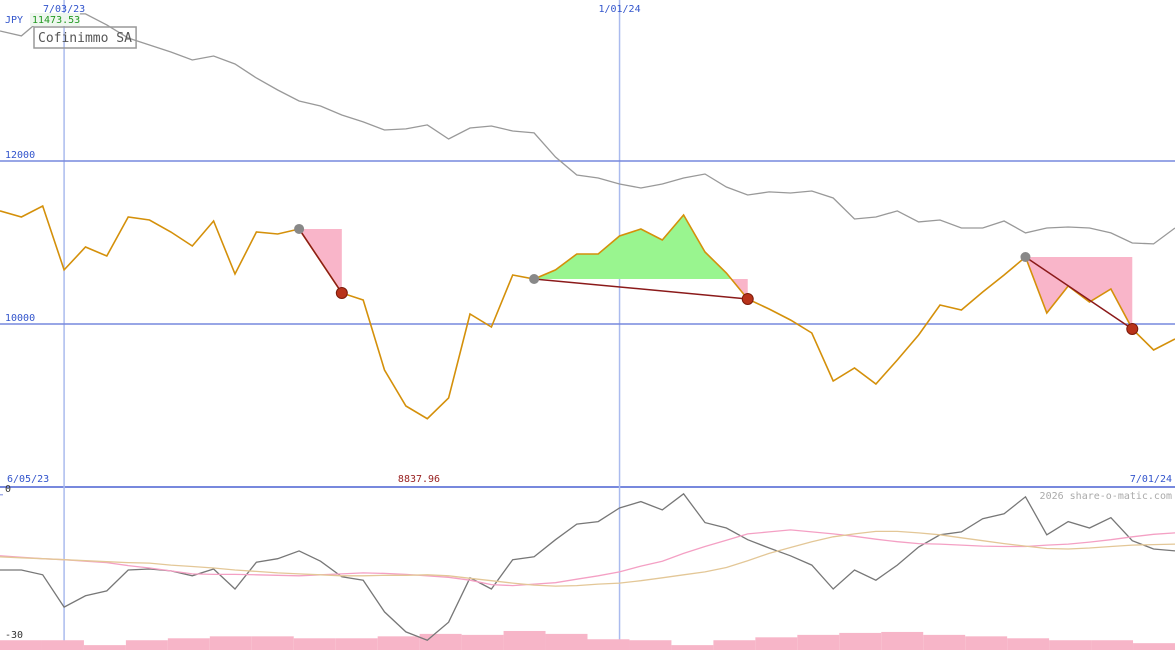 This screenshot has width=1175, height=650. Describe the element at coordinates (8, 489) in the screenshot. I see `y-tick-label: 0` at that location.